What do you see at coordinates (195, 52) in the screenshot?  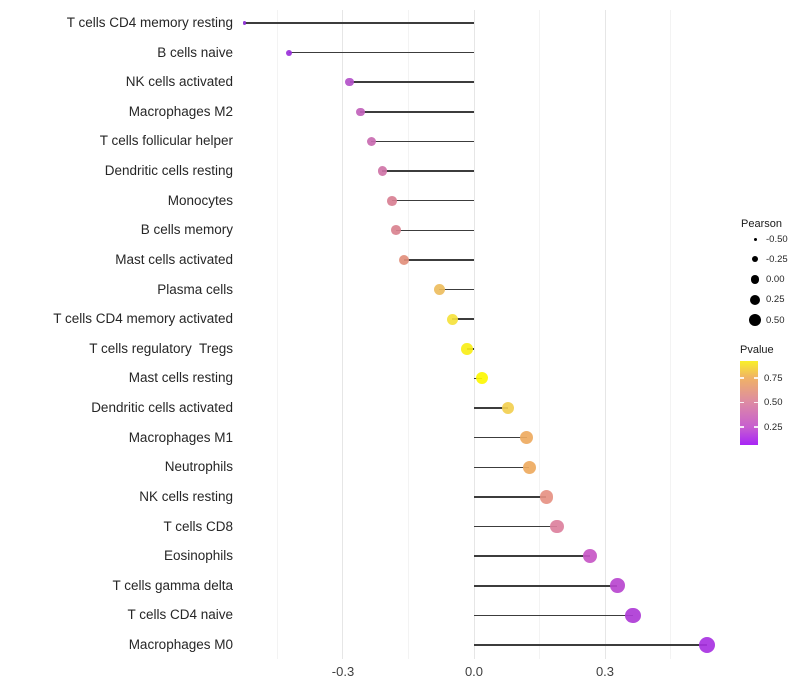 I see `category-label: B cells naive` at bounding box center [195, 52].